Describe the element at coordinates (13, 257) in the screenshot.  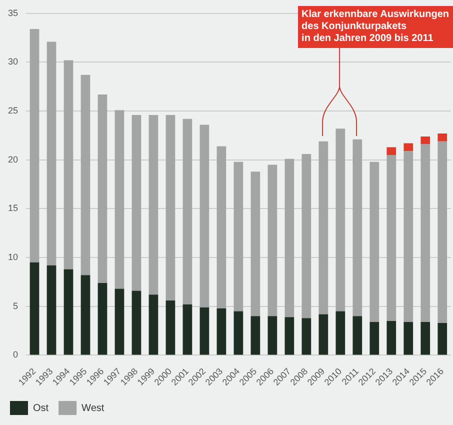
I see `y-tick-label: 10` at that location.